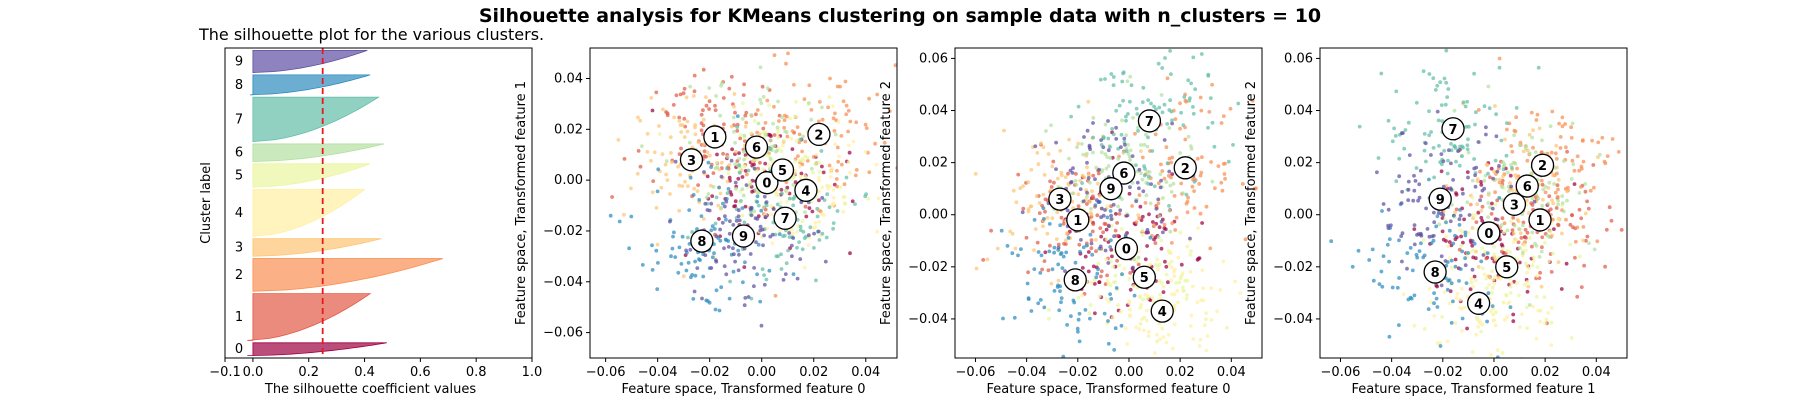 The height and width of the screenshot is (400, 1800). What do you see at coordinates (1542, 166) in the screenshot?
I see `center-label-2: 2` at bounding box center [1542, 166].